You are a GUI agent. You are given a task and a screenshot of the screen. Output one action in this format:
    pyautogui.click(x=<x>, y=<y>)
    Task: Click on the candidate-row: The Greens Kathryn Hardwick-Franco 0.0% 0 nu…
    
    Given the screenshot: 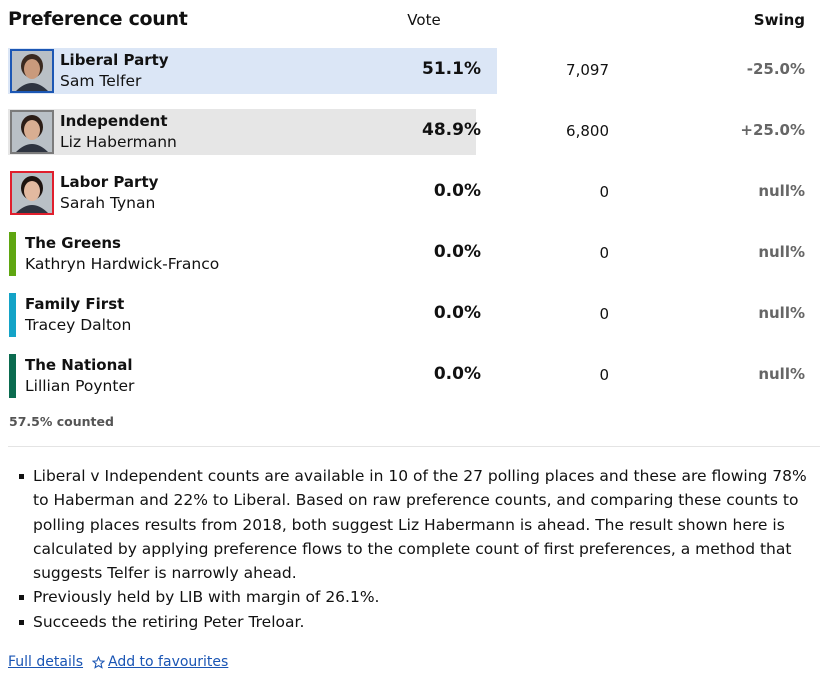 What is the action you would take?
    pyautogui.click(x=414, y=254)
    